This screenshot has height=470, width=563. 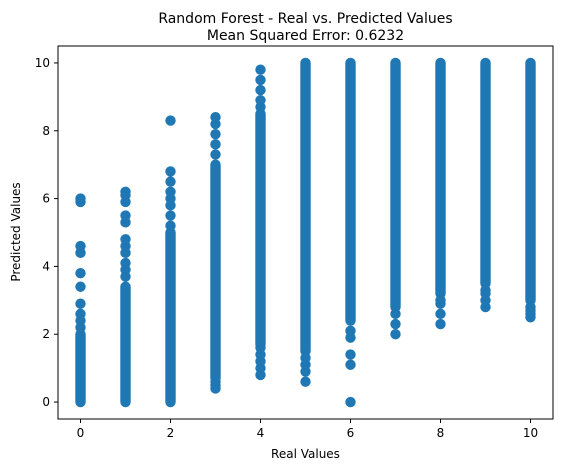 What do you see at coordinates (46, 266) in the screenshot?
I see `y-tick-label: 4` at bounding box center [46, 266].